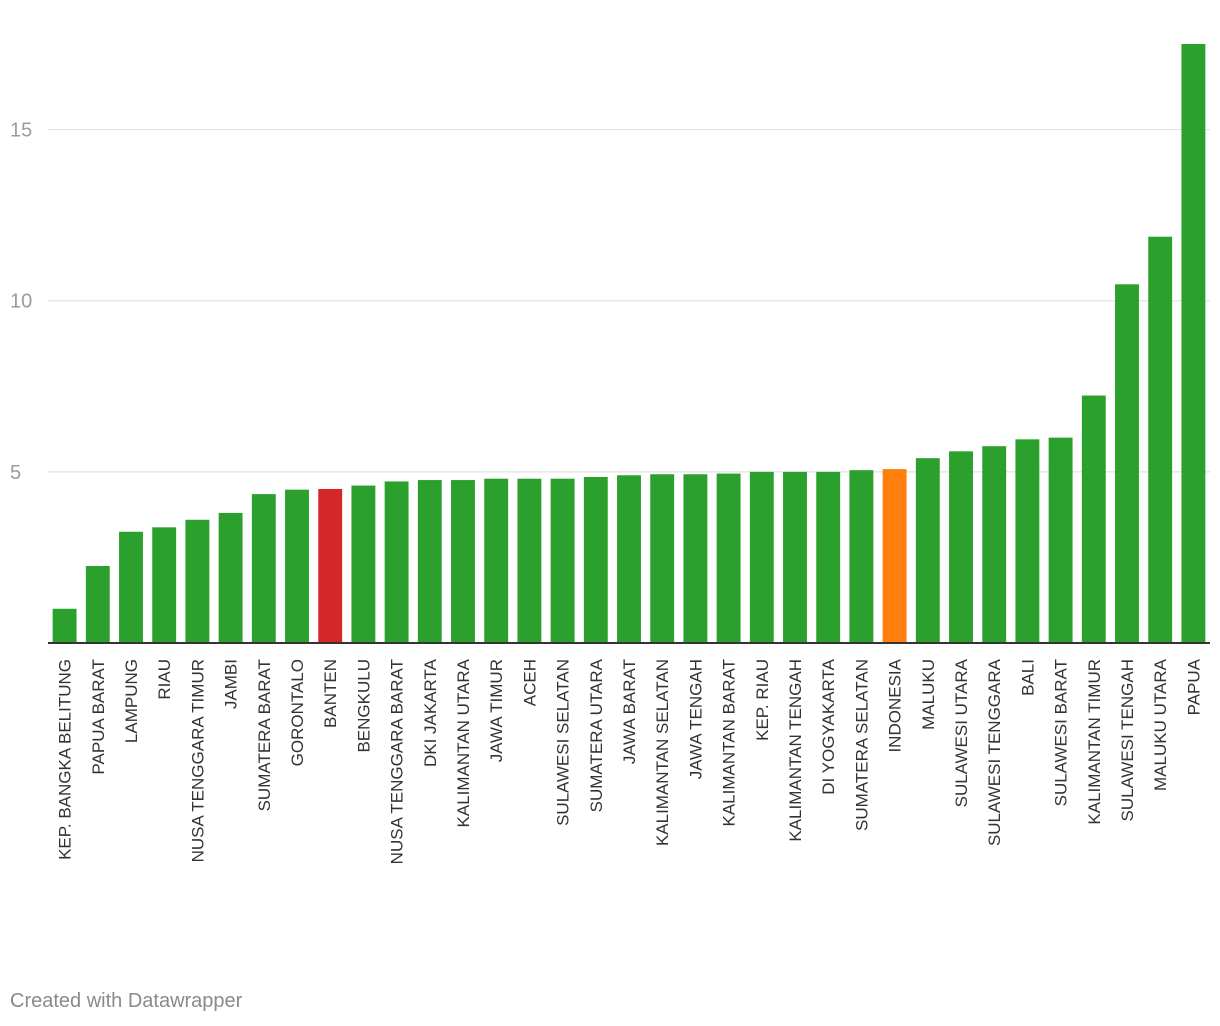 This screenshot has height=1026, width=1220. I want to click on x-tick-label: ACEH, so click(529, 682).